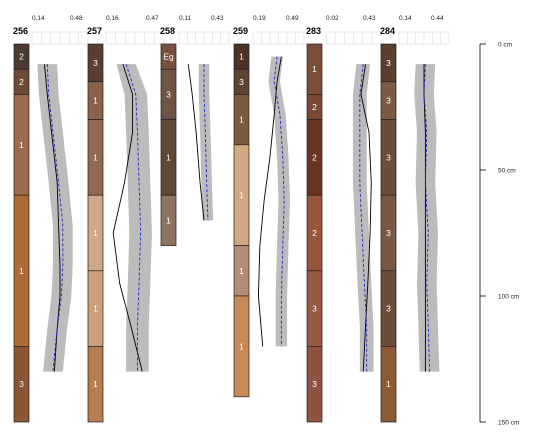 This screenshot has height=436, width=541. Describe the element at coordinates (505, 45) in the screenshot. I see `depth-axis-tick-label: 0 cm` at that location.